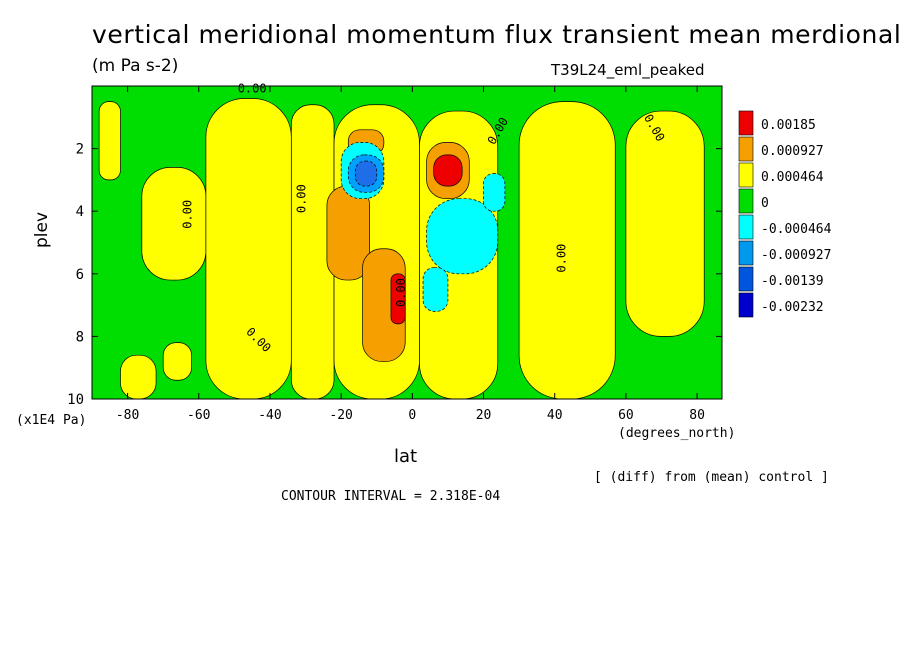 The height and width of the screenshot is (654, 904). Describe the element at coordinates (677, 433) in the screenshot. I see `x-unit-label: (degrees_north)` at that location.